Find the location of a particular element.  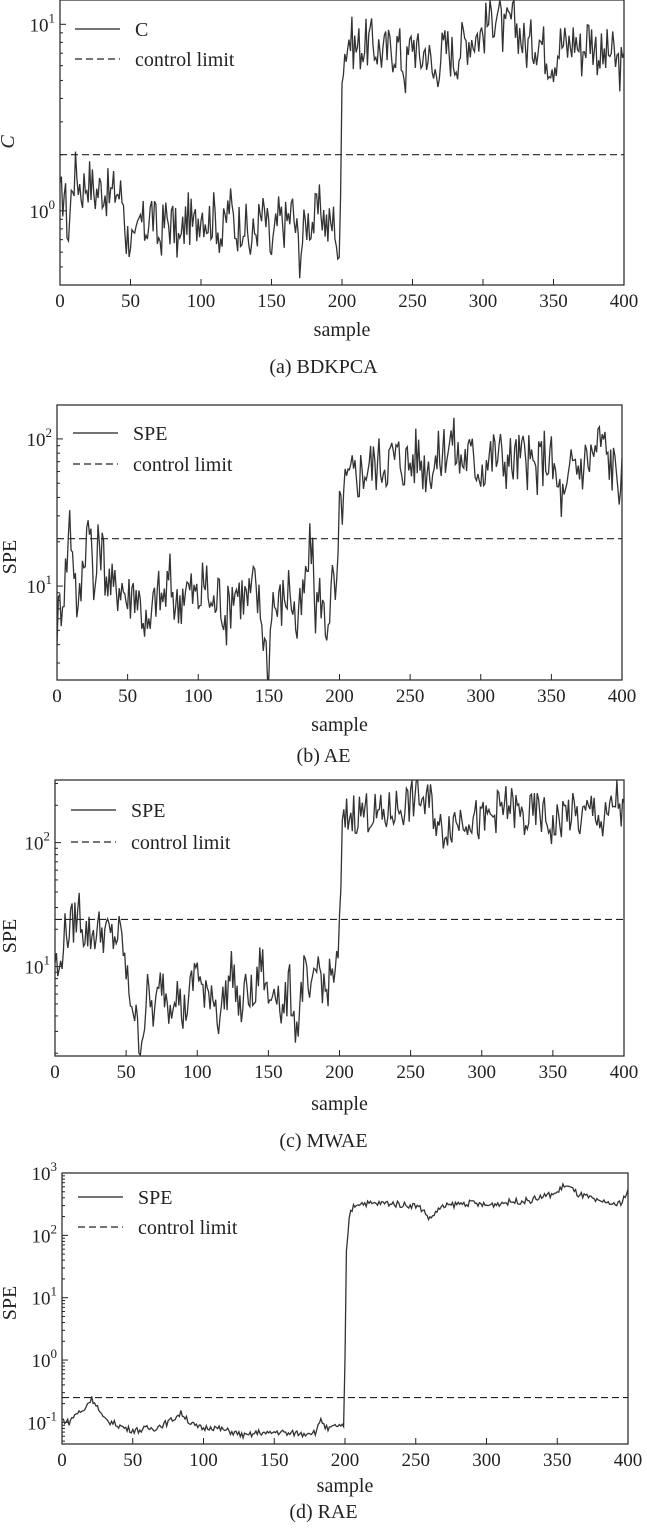

y-tick-label: 10⁻¹ is located at coordinates (42, 1421).